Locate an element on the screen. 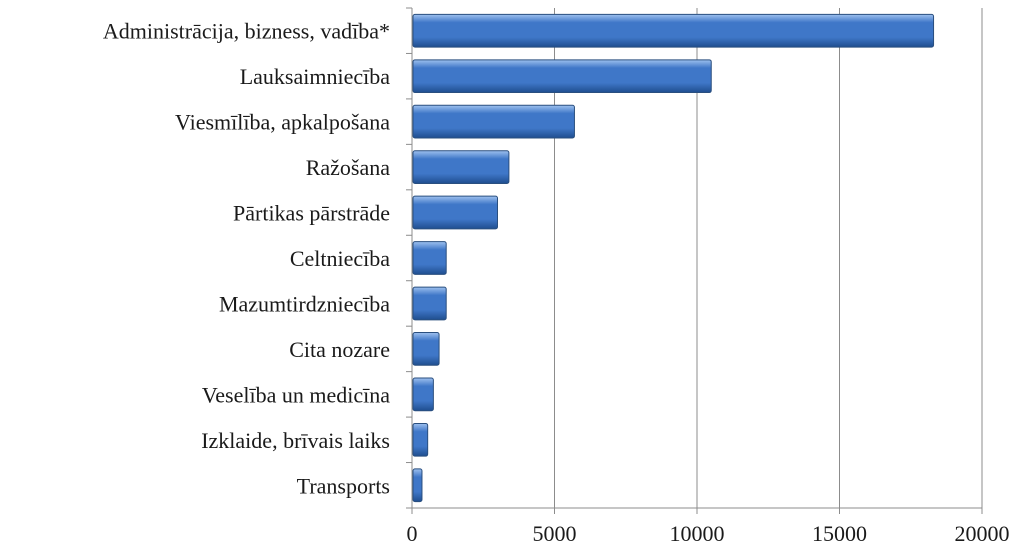 Image resolution: width=1019 pixels, height=548 pixels. category-label: Transports is located at coordinates (343, 485).